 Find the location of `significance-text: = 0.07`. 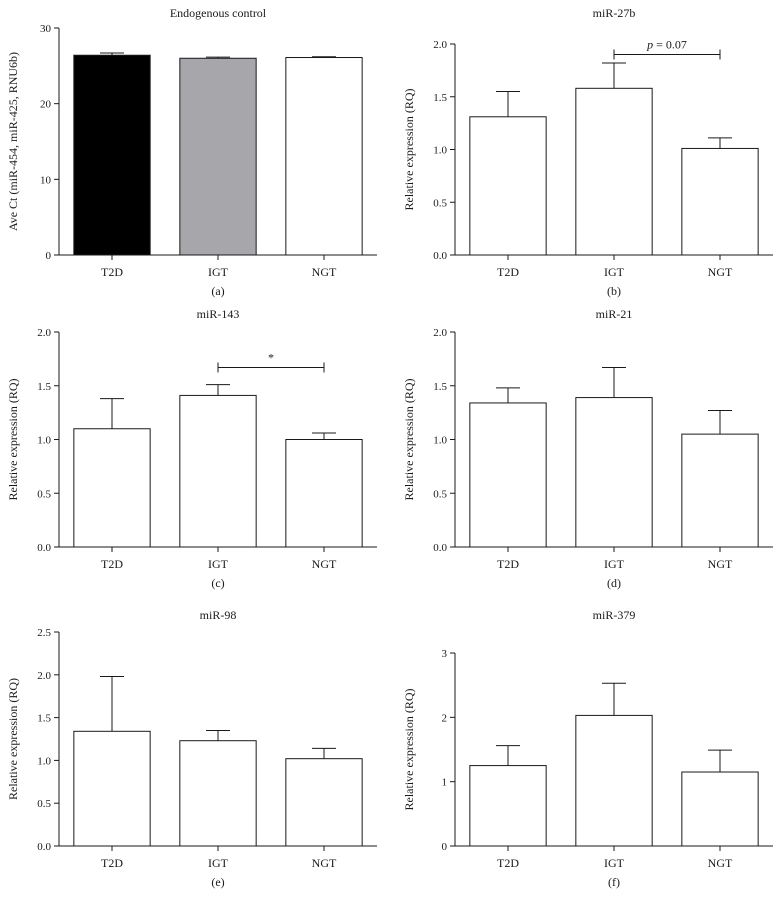

significance-text: = 0.07 is located at coordinates (670, 45).